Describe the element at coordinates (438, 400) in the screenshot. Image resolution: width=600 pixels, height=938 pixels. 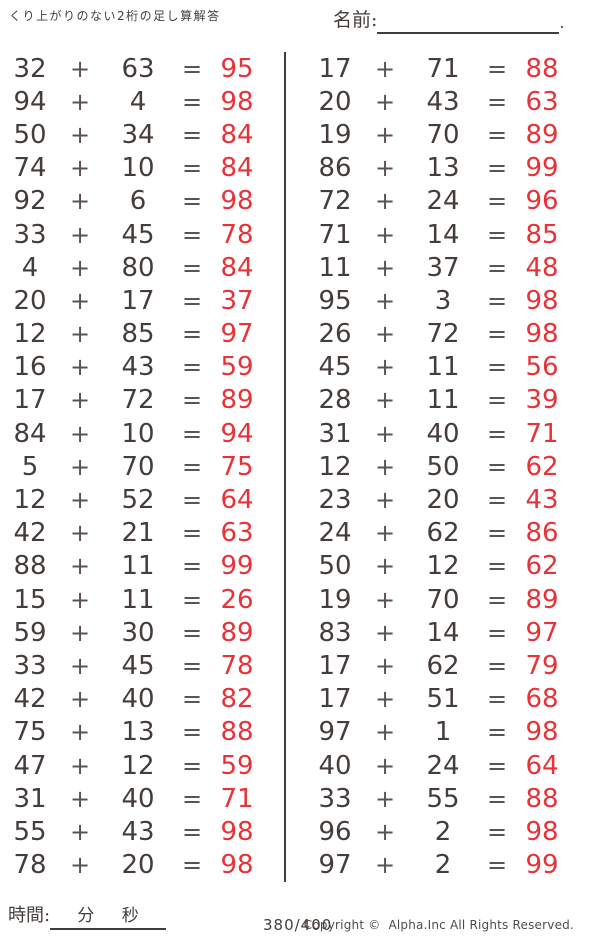
I see `problem-row: 28 +11 = 39` at that location.